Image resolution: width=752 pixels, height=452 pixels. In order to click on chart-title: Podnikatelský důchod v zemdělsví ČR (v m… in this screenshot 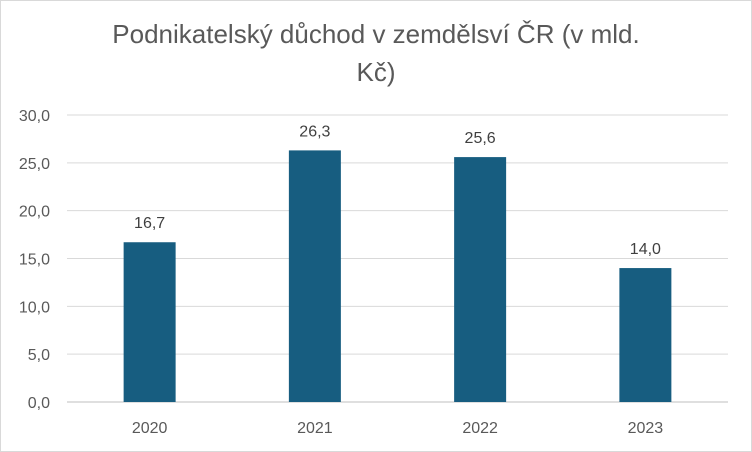, I will do `click(376, 53)`.